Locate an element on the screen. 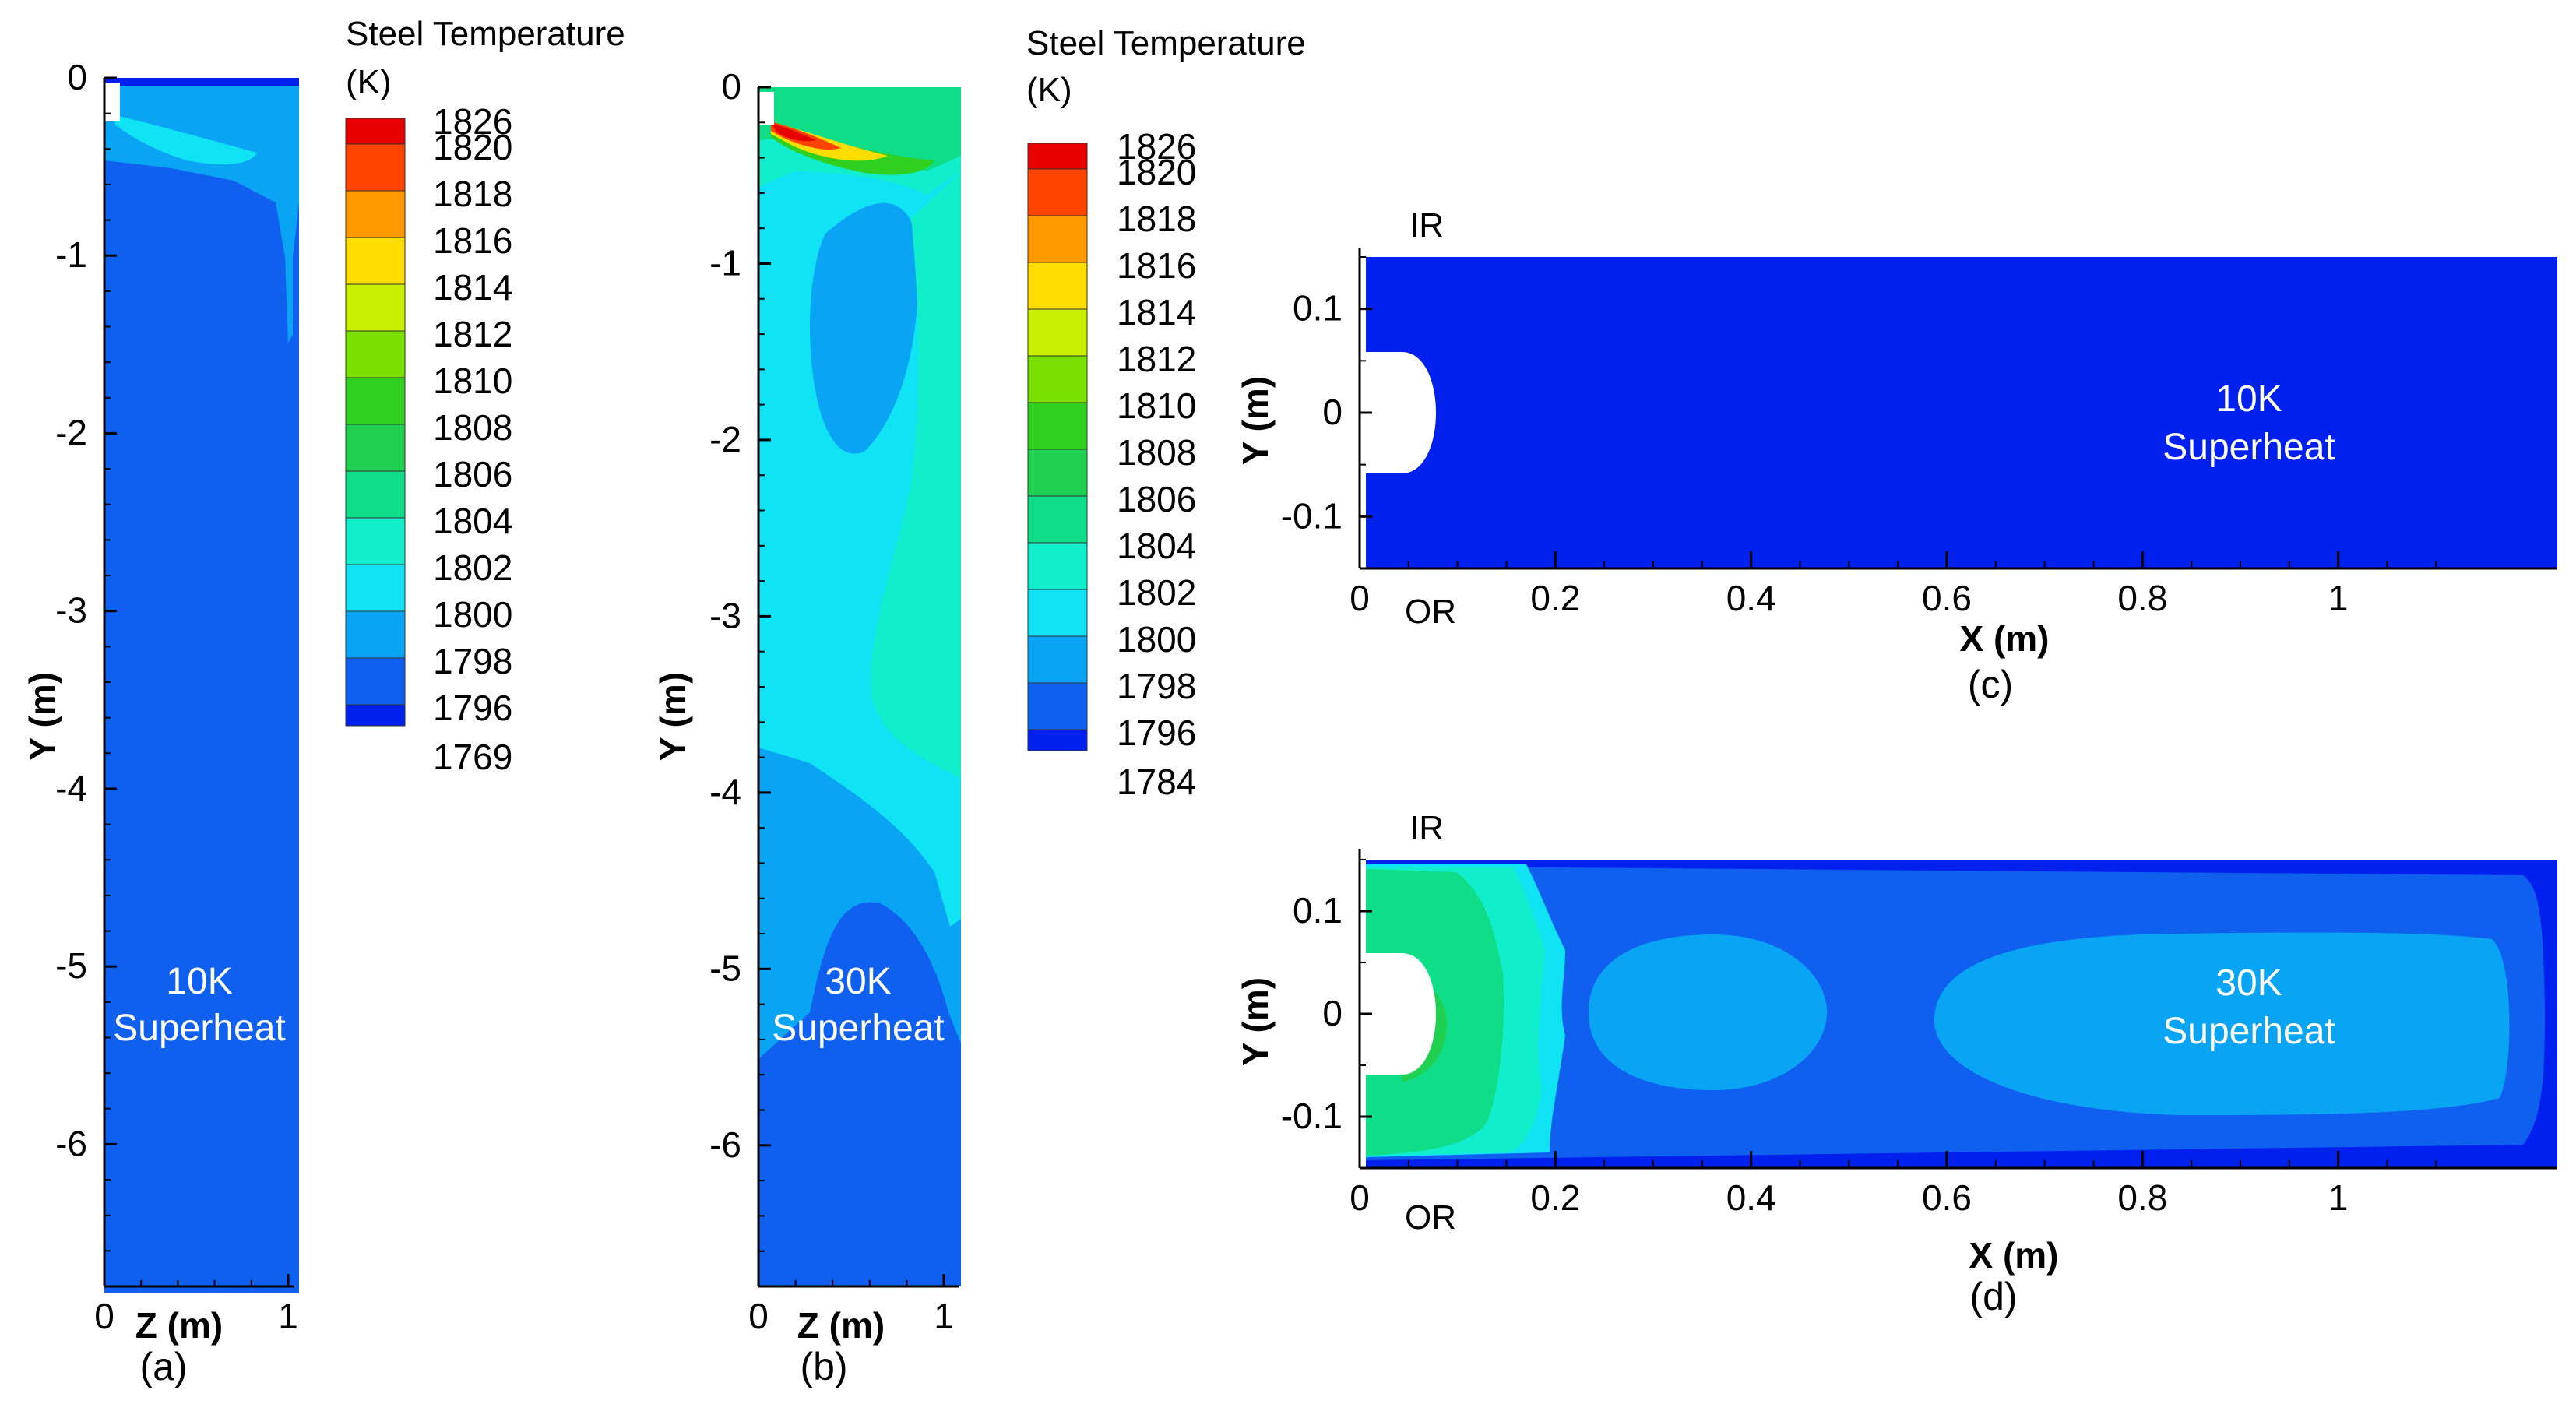 The width and height of the screenshot is (2576, 1411). legend-1-unit: (K) is located at coordinates (369, 82).